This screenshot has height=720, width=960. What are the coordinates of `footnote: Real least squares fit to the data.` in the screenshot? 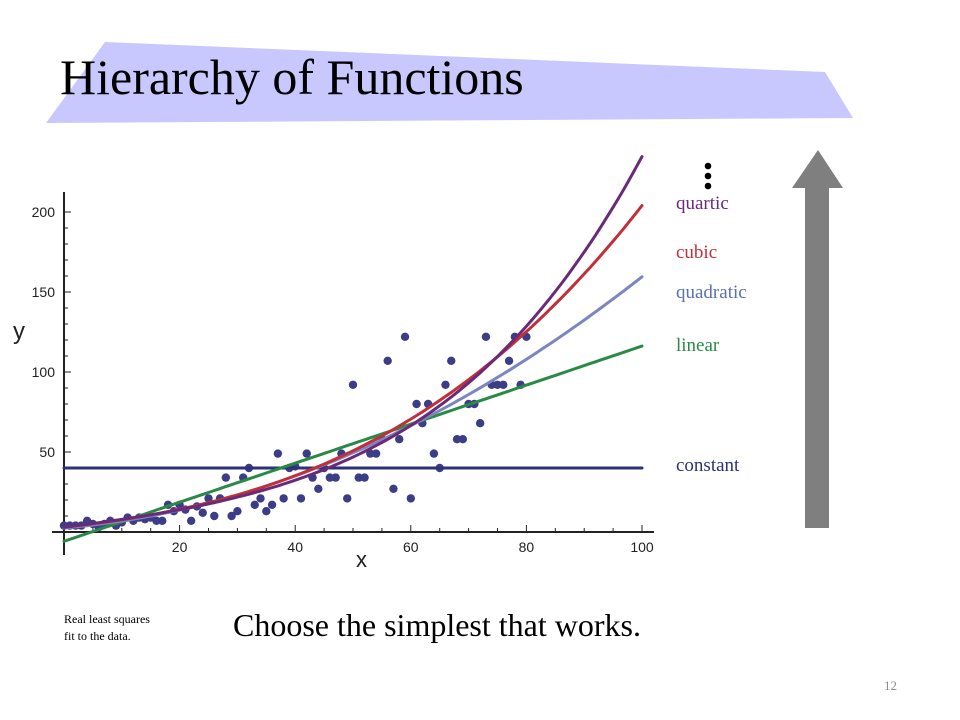 It's located at (107, 627).